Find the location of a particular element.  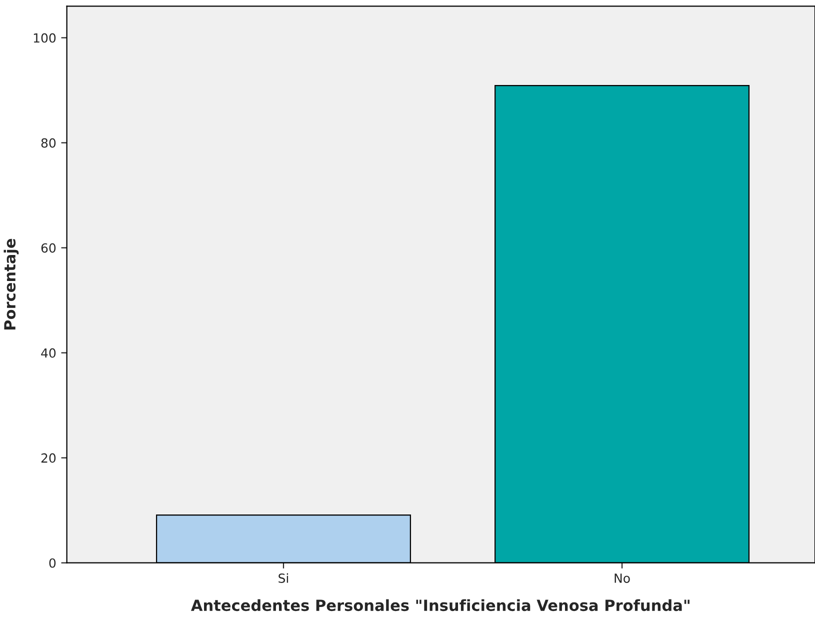

y-tick-label: 40 is located at coordinates (48, 353).